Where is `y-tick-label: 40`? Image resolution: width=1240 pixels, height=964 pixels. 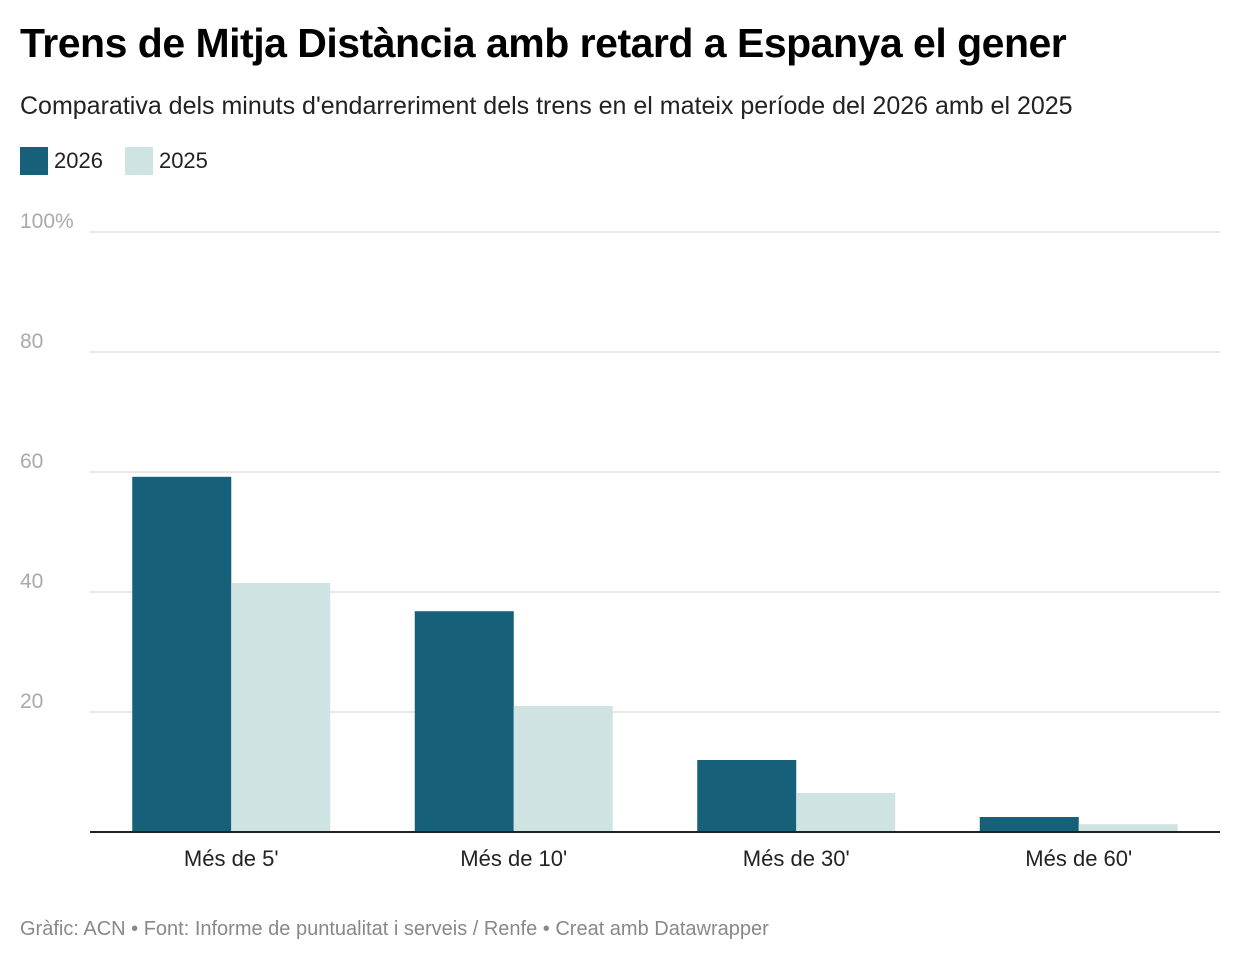
y-tick-label: 40 is located at coordinates (31, 581).